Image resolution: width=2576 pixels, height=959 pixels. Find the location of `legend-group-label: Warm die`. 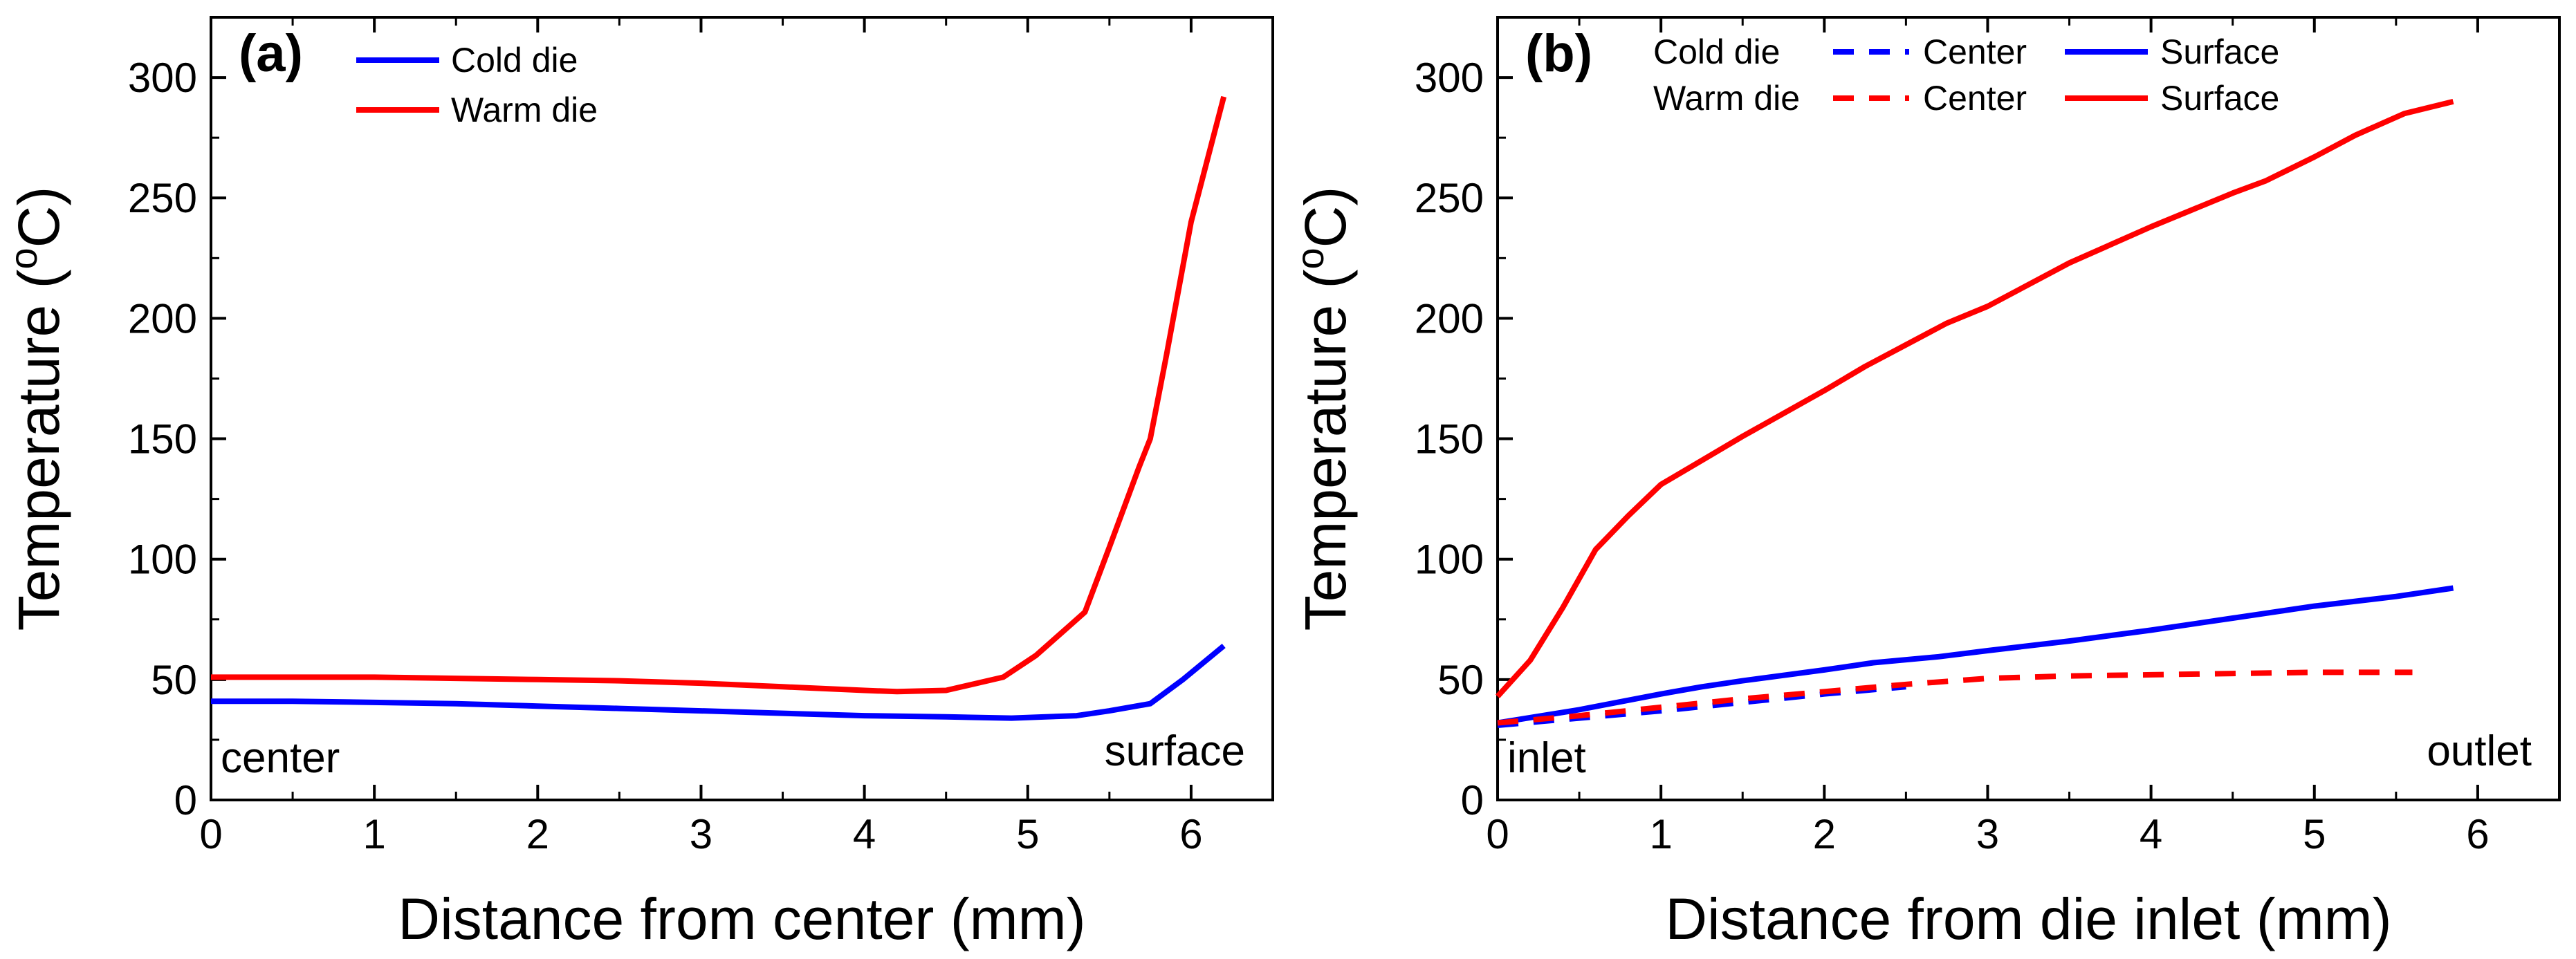

legend-group-label: Warm die is located at coordinates (1726, 98).